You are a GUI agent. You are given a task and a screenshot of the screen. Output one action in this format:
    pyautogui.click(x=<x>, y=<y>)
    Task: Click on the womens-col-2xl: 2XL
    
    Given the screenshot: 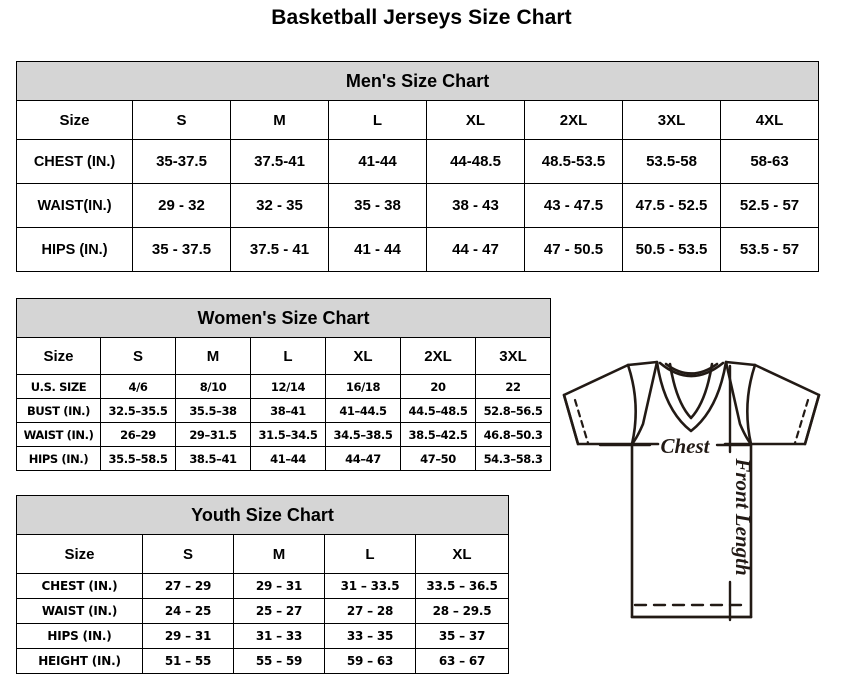 What is the action you would take?
    pyautogui.click(x=438, y=356)
    